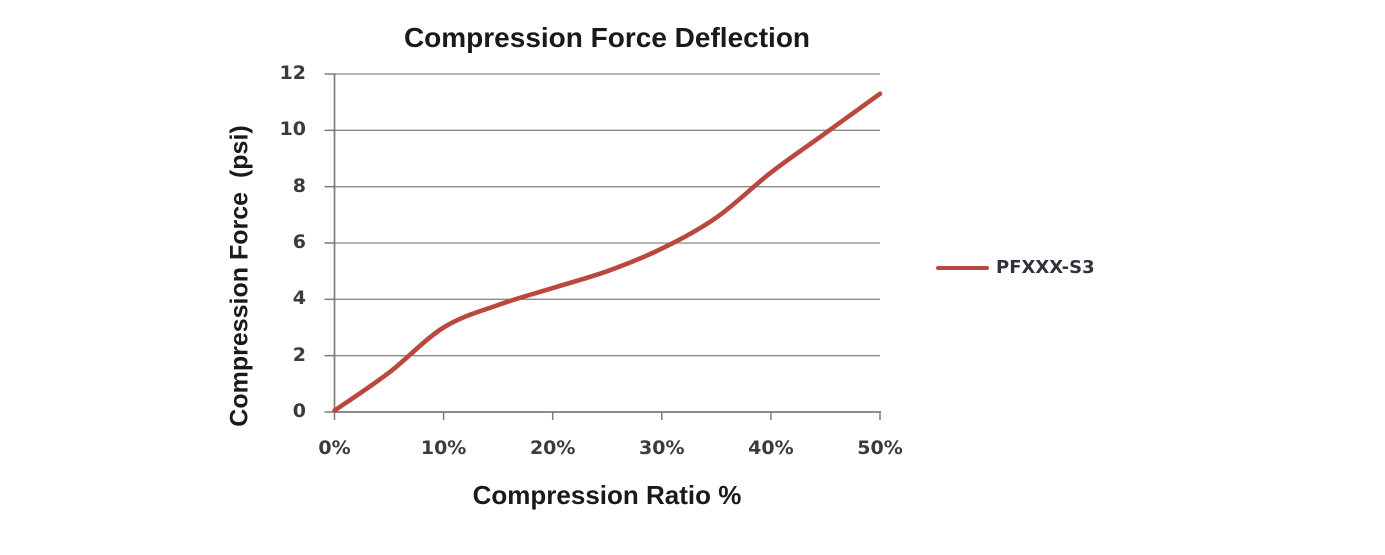 The image size is (1385, 555). What do you see at coordinates (662, 448) in the screenshot?
I see `x-tick-label: 30%` at bounding box center [662, 448].